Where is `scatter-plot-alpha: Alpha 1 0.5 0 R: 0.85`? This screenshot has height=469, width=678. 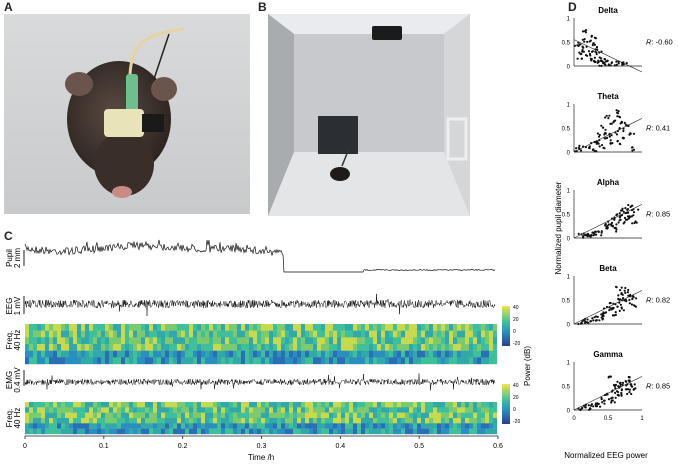 scatter-plot-alpha: Alpha 1 0.5 0 R: 0.85 is located at coordinates (616, 210).